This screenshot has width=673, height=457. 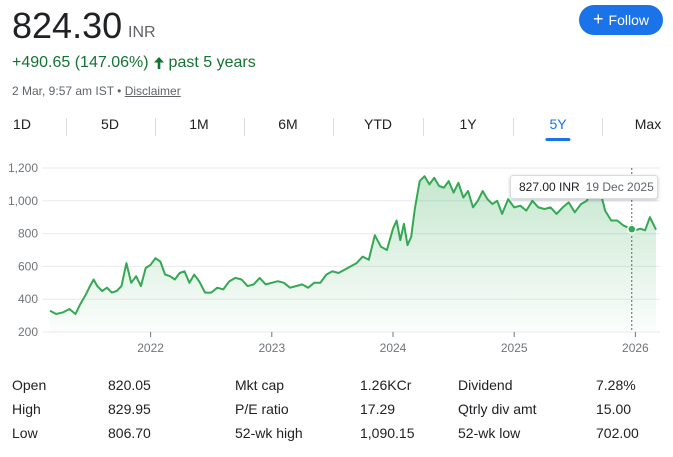 I want to click on tab-1d: 1D, so click(x=22, y=124).